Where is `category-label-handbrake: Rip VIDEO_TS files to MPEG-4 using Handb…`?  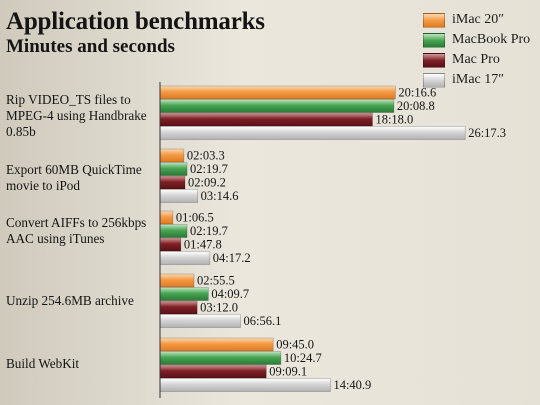
category-label-handbrake: Rip VIDEO_TS files to MPEG-4 using Handb… is located at coordinates (76, 115).